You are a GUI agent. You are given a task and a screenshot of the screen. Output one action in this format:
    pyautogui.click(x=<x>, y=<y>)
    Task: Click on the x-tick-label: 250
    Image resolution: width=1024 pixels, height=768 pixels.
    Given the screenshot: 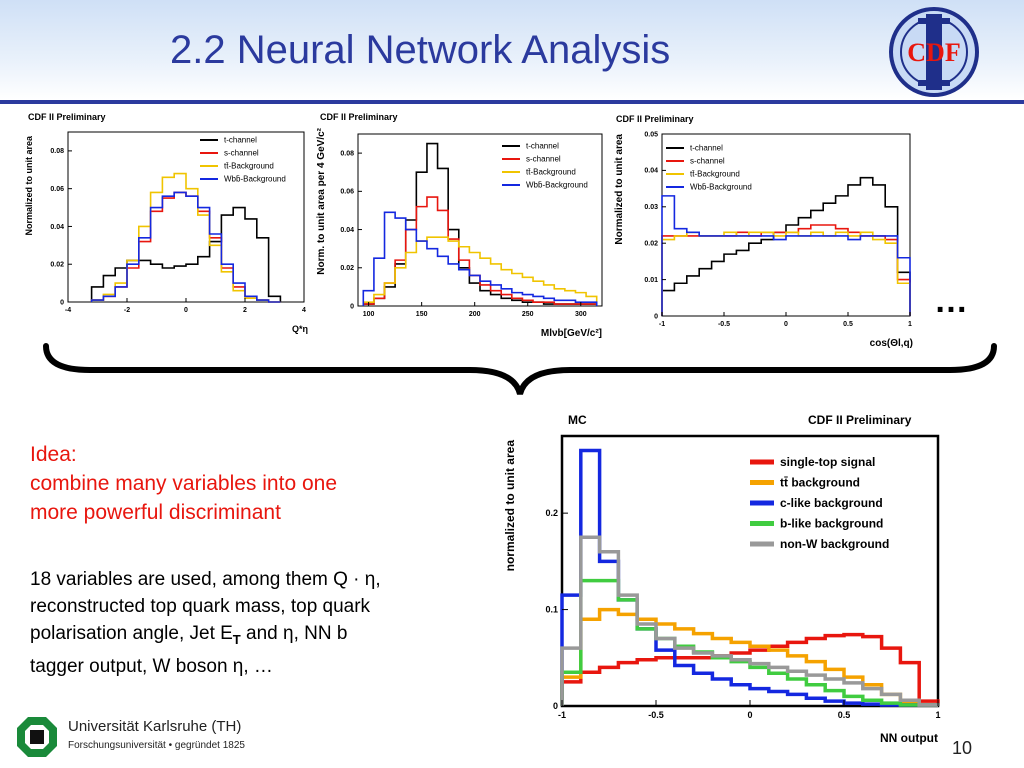 What is the action you would take?
    pyautogui.click(x=528, y=314)
    